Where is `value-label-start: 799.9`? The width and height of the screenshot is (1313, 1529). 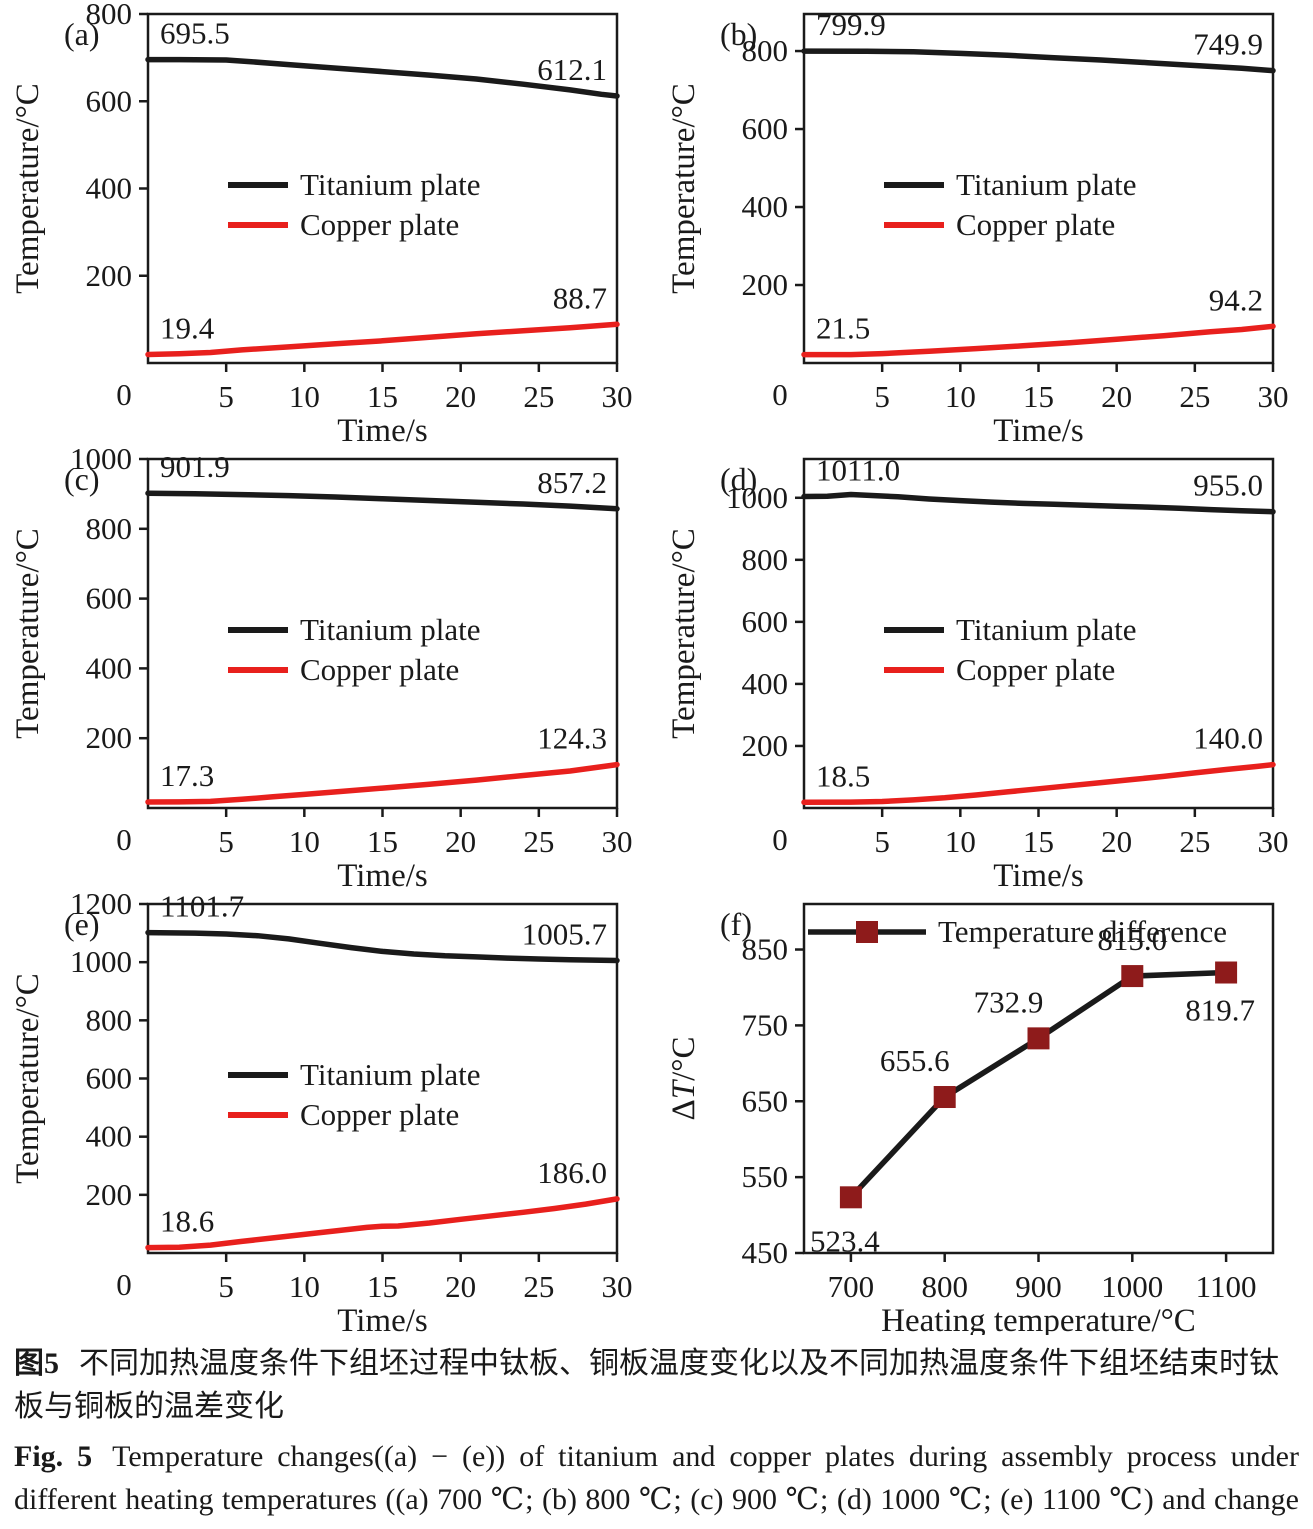
value-label-start: 799.9 is located at coordinates (851, 24).